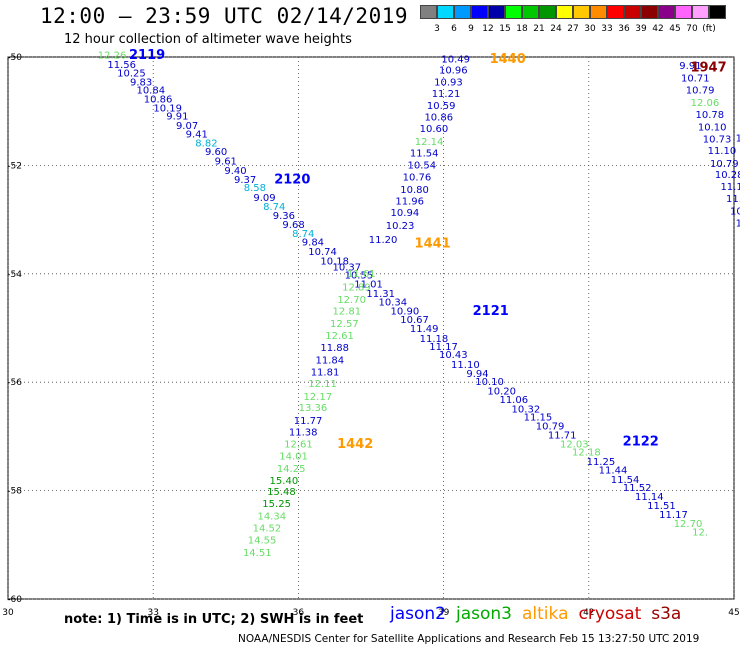 This screenshot has height=650, width=740. Describe the element at coordinates (539, 29) in the screenshot. I see `colorbar-label: 21` at that location.